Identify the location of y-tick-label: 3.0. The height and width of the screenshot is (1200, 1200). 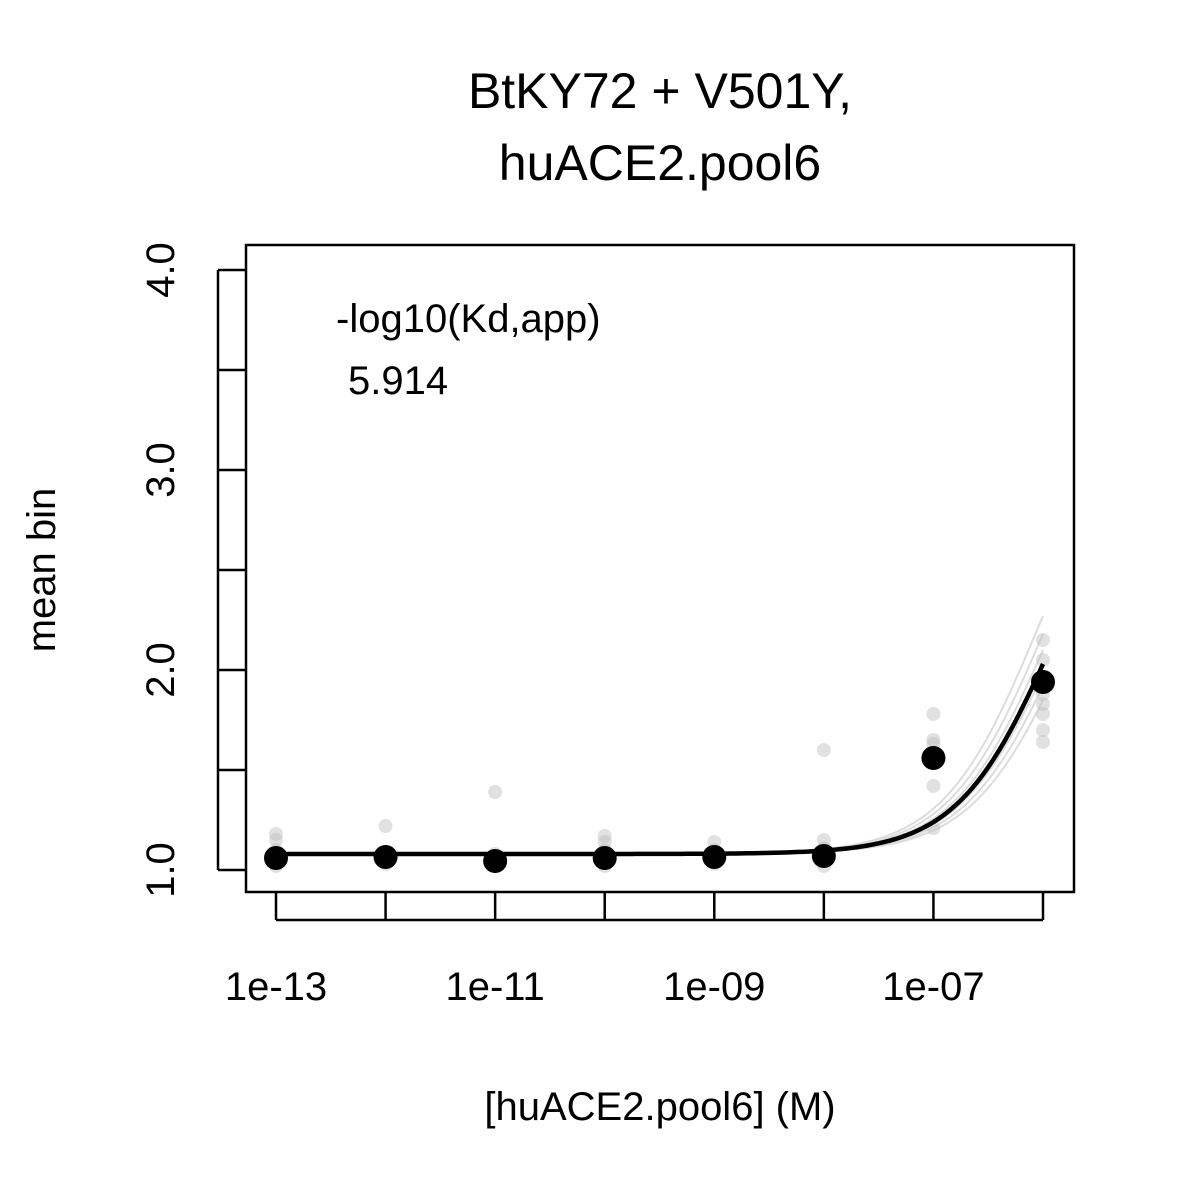
(161, 470).